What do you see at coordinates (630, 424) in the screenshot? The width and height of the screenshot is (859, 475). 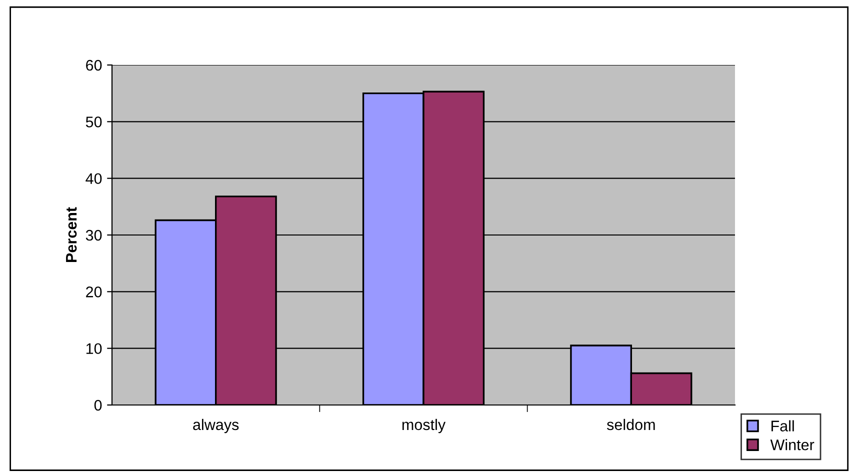 I see `x-tick-label: seldom` at bounding box center [630, 424].